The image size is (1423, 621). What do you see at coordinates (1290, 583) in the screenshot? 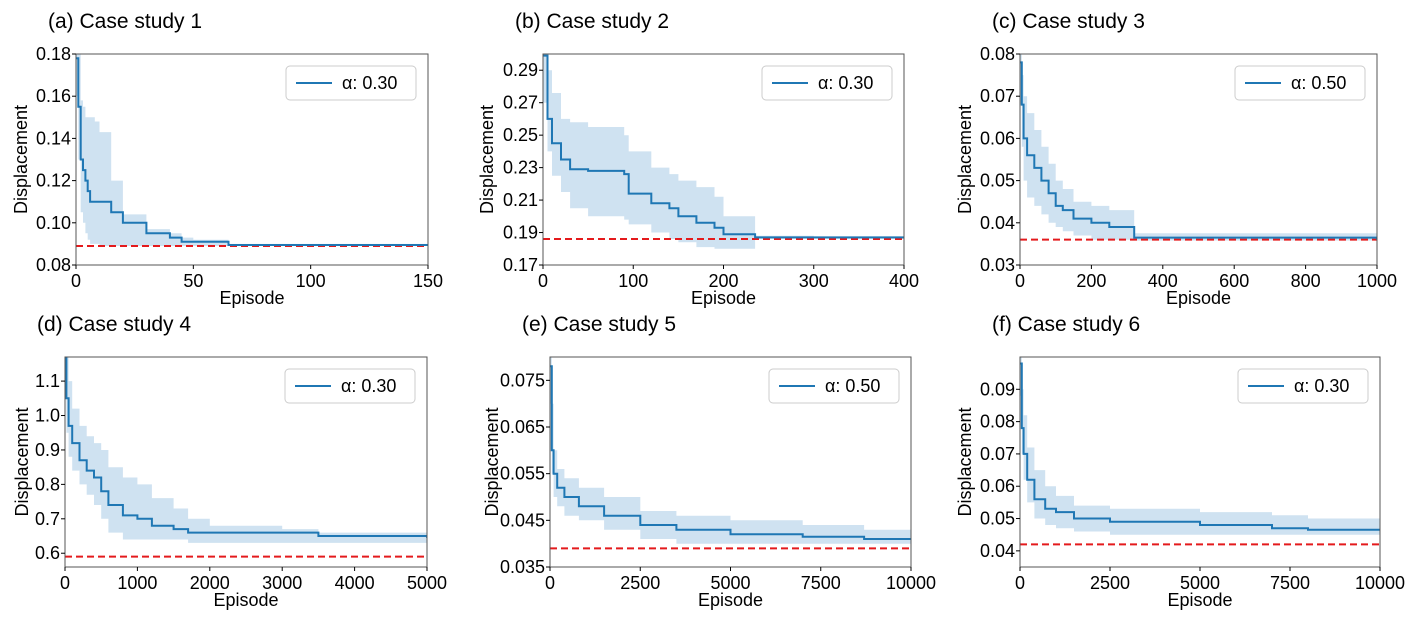
I see `chart-6-xtick-label: 7500` at bounding box center [1290, 583].